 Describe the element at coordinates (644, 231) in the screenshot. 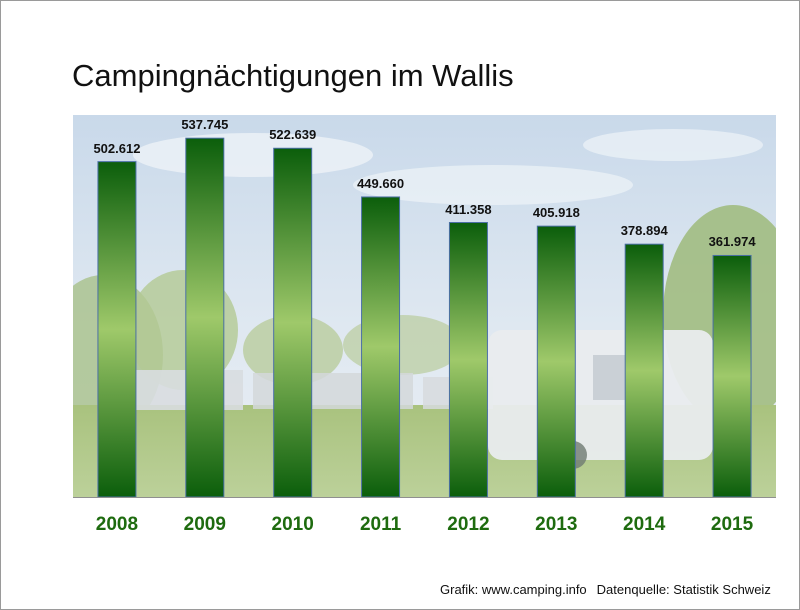

I see `value-label-2014: 378.894` at that location.